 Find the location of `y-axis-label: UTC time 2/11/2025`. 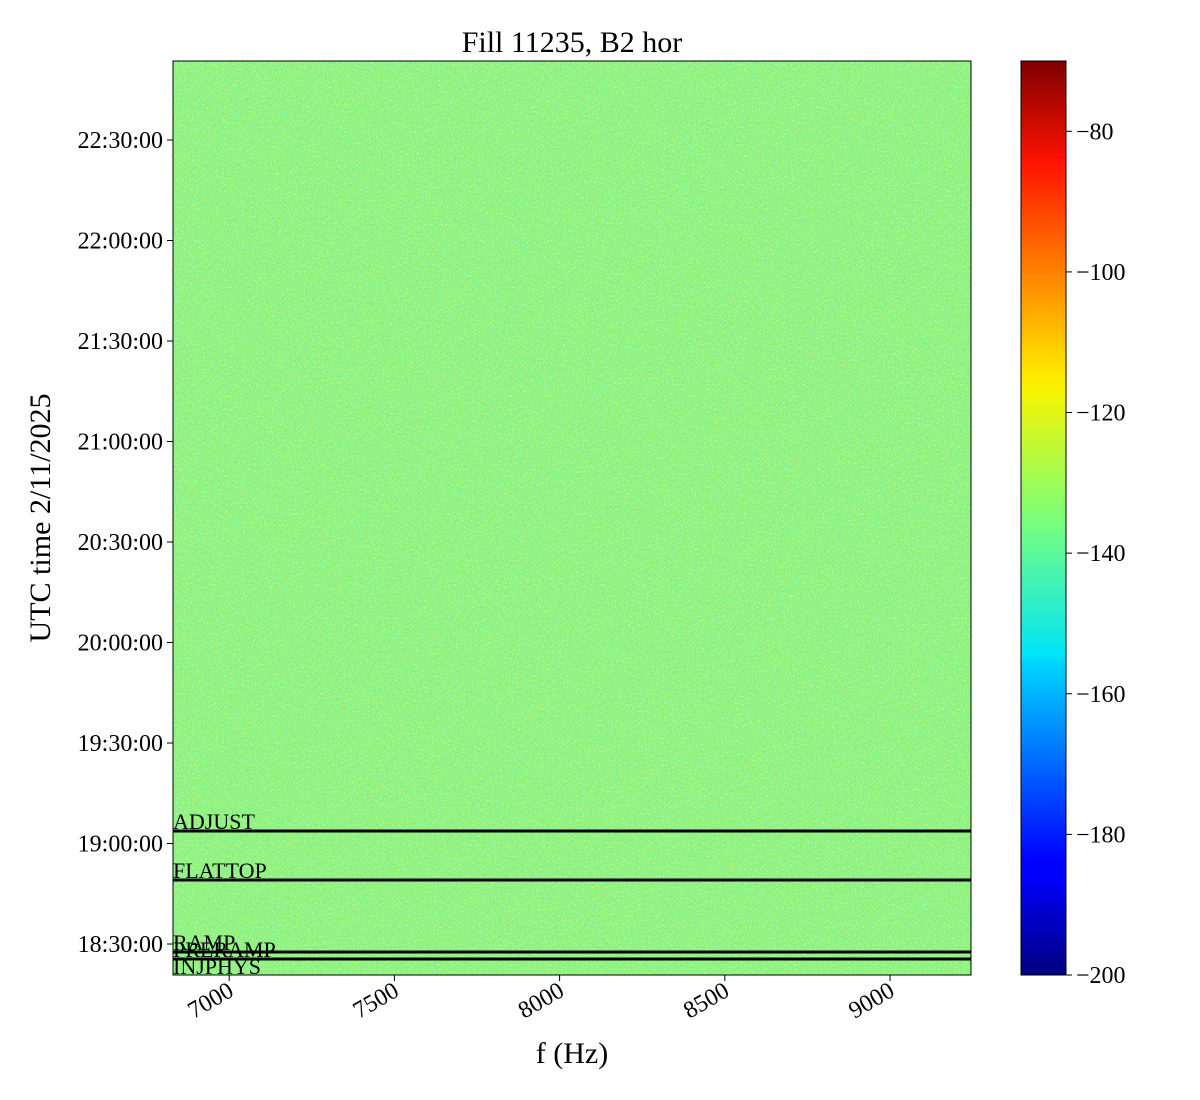

y-axis-label: UTC time 2/11/2025 is located at coordinates (40, 518).